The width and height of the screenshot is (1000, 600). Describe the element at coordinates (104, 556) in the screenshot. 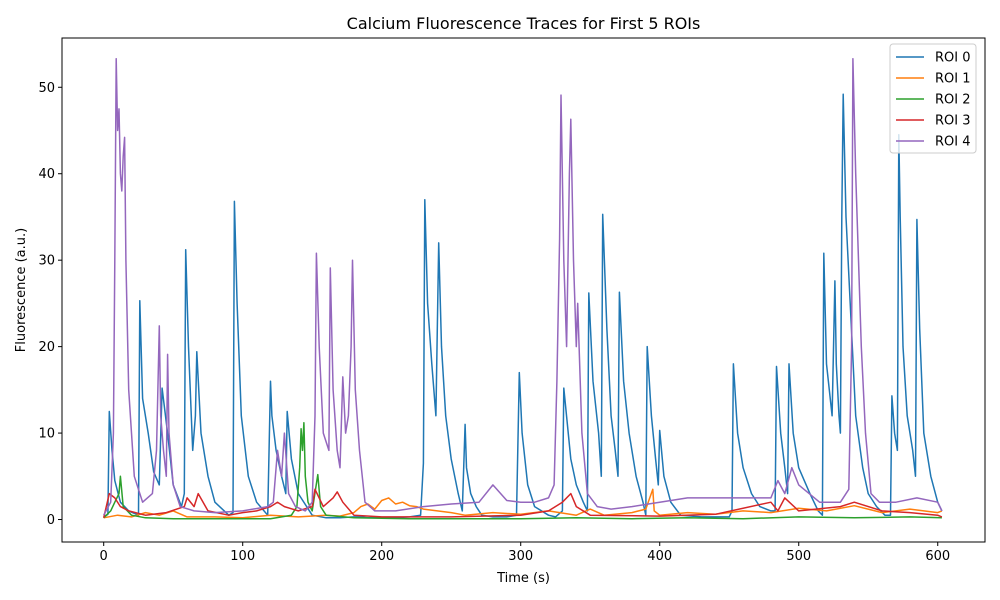

I see `x-tick-label: 0` at that location.